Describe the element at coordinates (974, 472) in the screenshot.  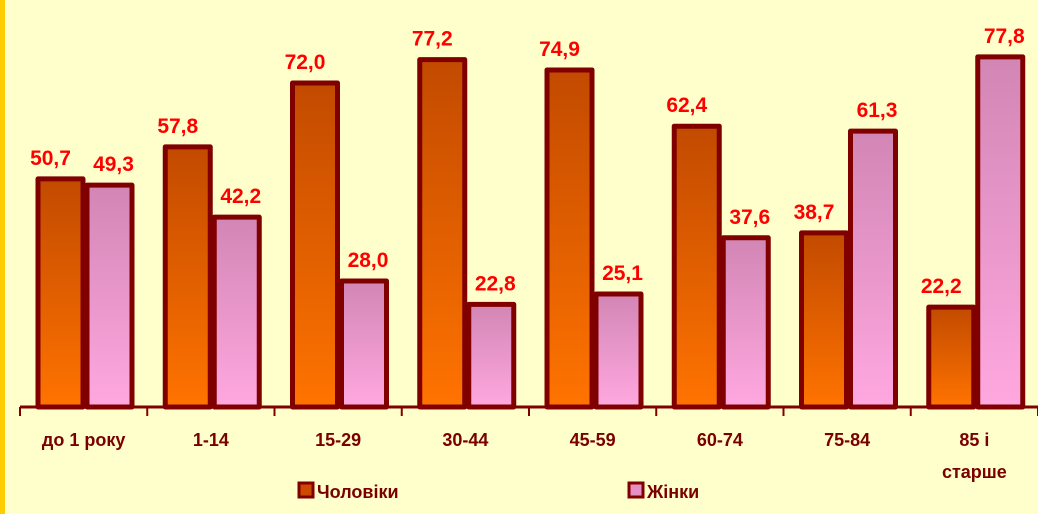
I see `category-label-7-line2: старше` at that location.